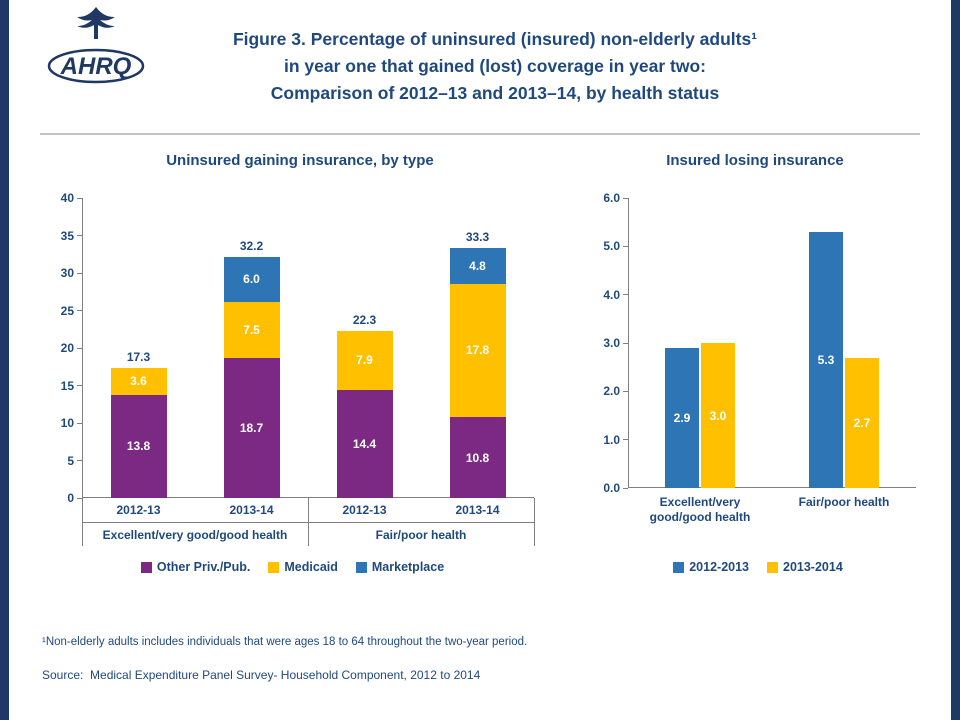 This screenshot has width=960, height=720. Describe the element at coordinates (611, 391) in the screenshot. I see `y-axis-tick-label: 2.0` at that location.